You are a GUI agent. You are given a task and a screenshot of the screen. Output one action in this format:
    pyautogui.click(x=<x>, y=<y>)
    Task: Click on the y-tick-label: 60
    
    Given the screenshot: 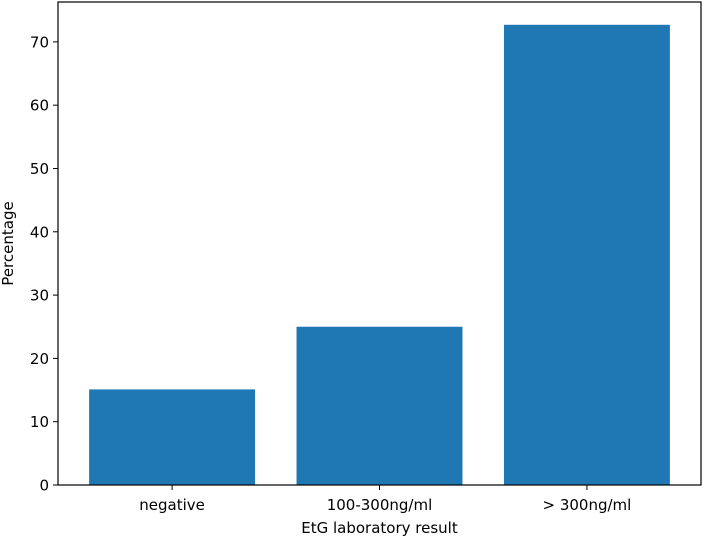 What is the action you would take?
    pyautogui.click(x=39, y=106)
    